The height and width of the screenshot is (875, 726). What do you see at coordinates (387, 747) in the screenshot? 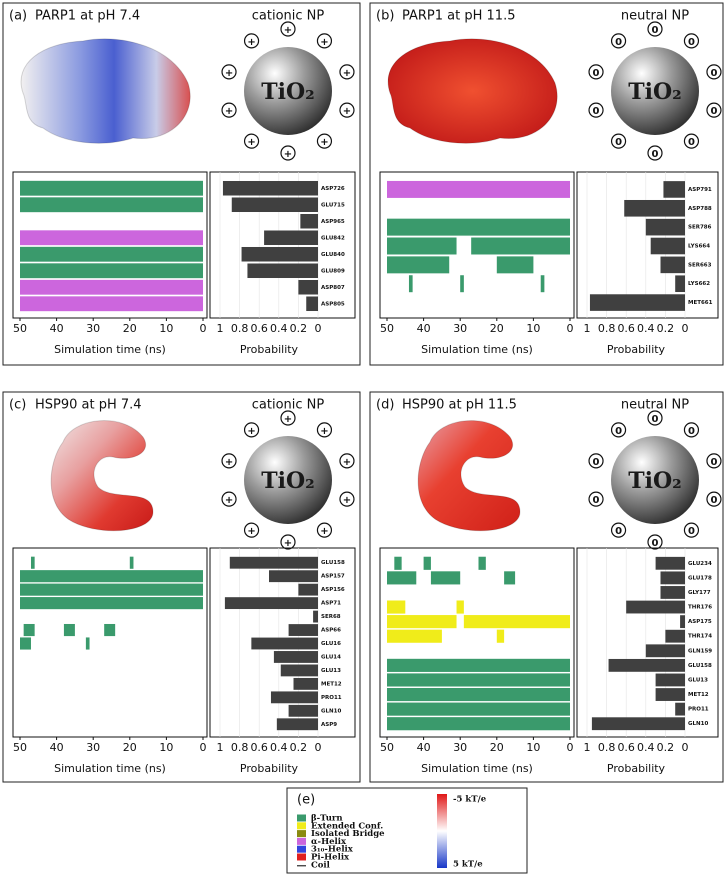
I see `x-tick-label: 50` at bounding box center [387, 747].